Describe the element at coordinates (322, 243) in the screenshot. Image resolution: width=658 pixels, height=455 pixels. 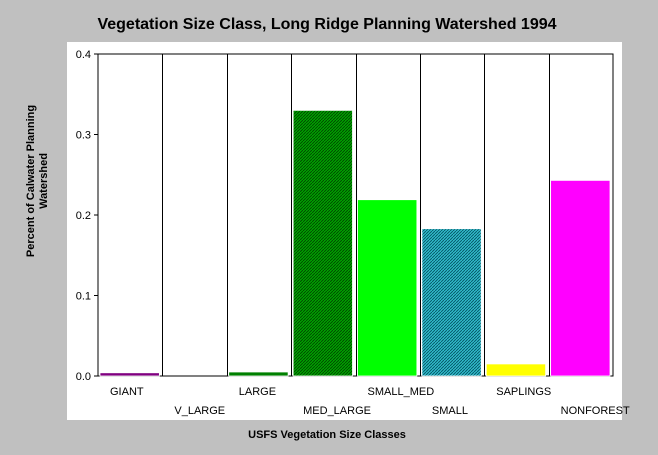
I see `bar-med-large` at that location.